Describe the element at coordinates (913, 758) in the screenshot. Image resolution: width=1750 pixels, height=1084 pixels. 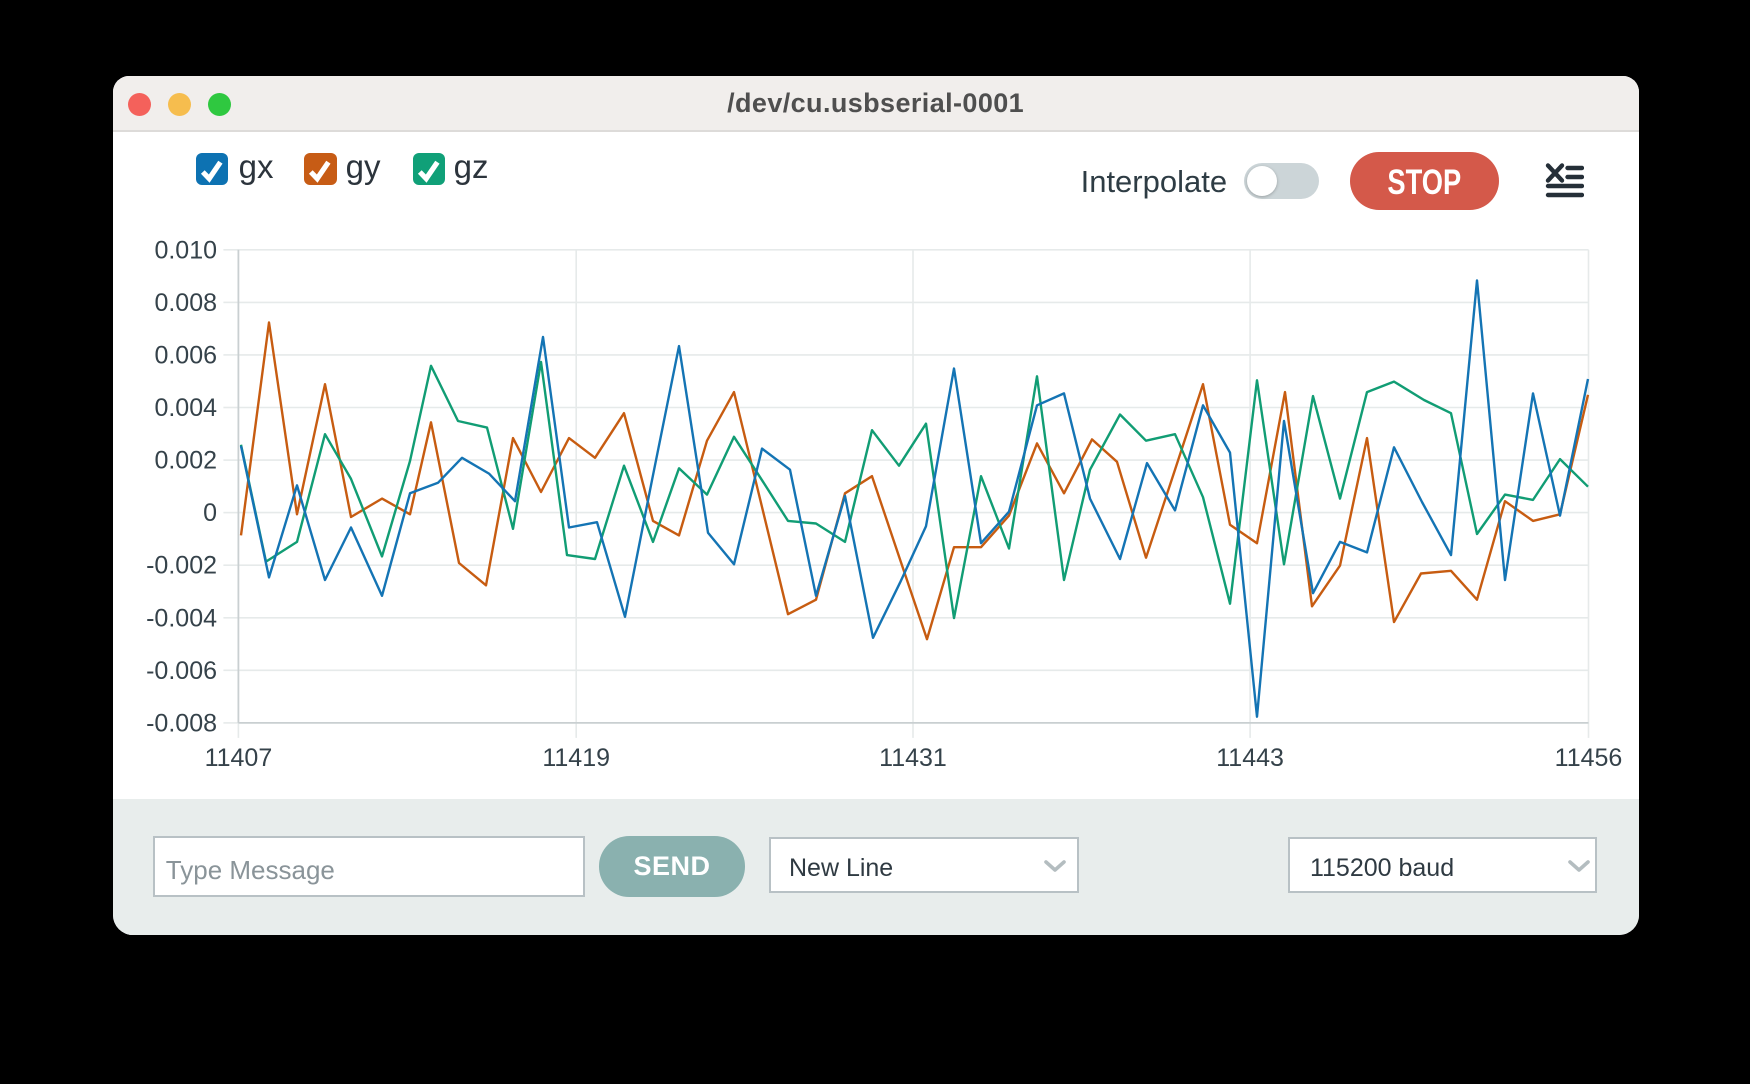
I see `svg-text: 11431` at that location.